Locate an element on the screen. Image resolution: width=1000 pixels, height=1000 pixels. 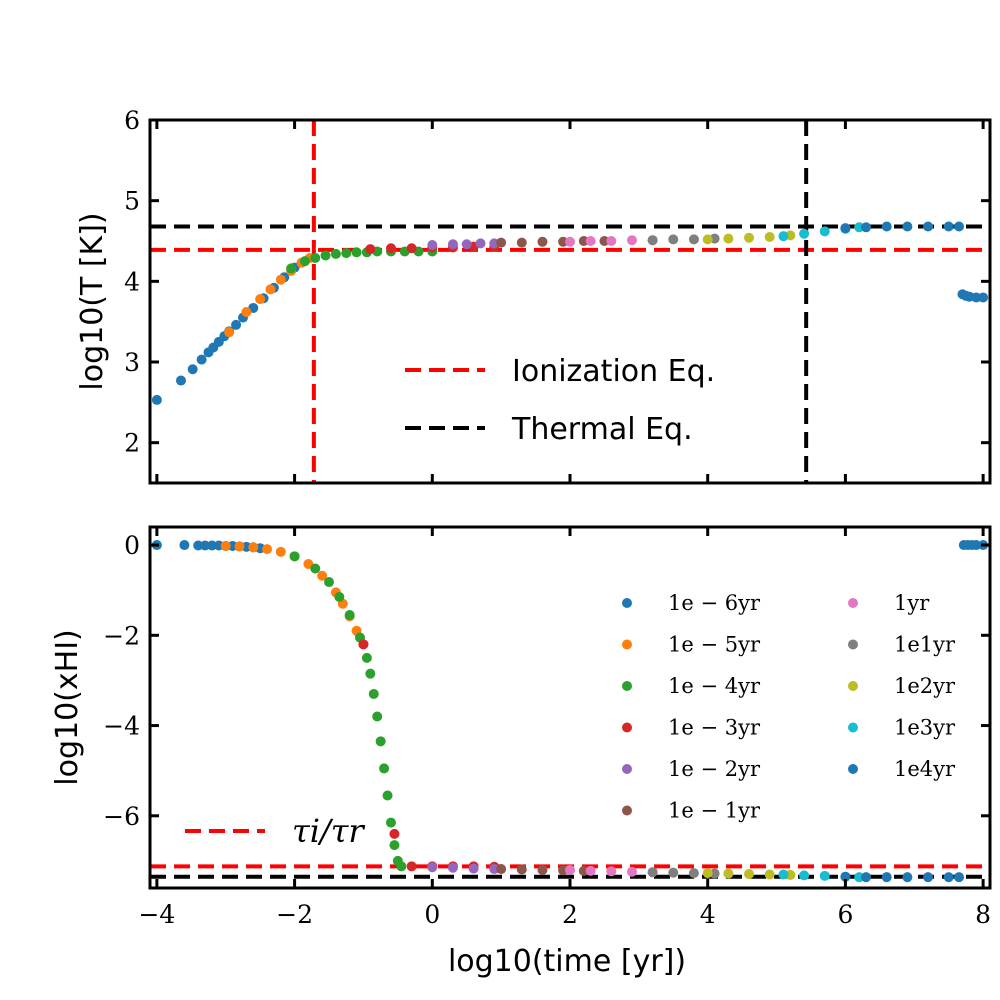
series-1e-2yr is located at coordinates (463, 868).